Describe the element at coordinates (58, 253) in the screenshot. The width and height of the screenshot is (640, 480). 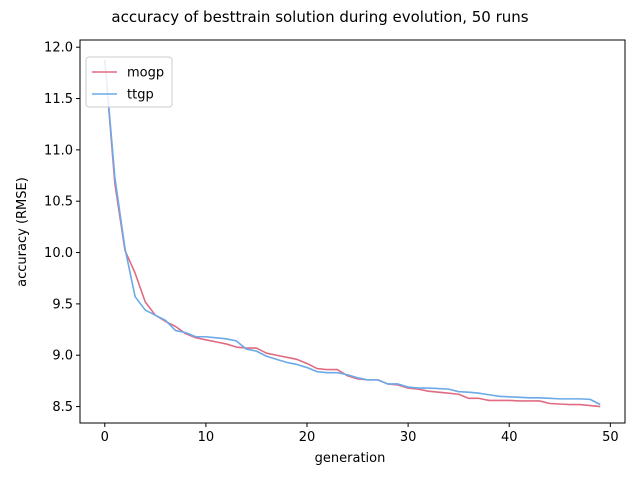
I see `y-tick-label: 10.0` at that location.